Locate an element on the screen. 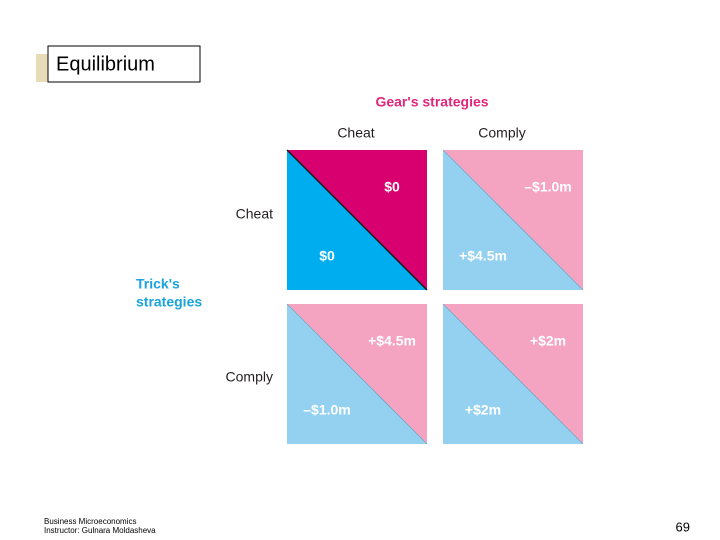 The width and height of the screenshot is (720, 540). title: Equilibrium is located at coordinates (105, 64).